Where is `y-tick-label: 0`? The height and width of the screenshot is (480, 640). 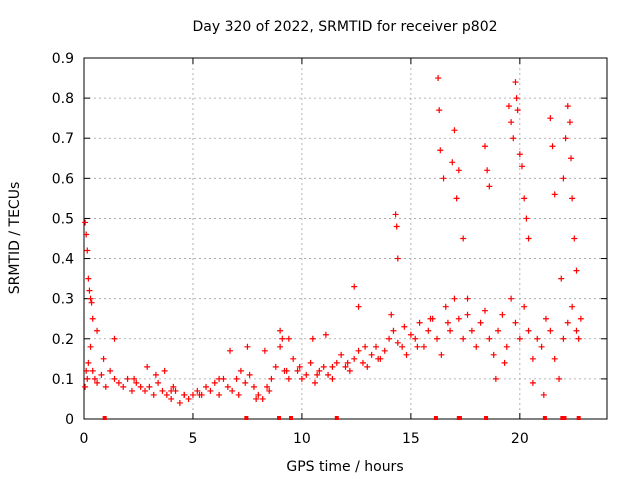
y-tick-label: 0 is located at coordinates (69, 420).